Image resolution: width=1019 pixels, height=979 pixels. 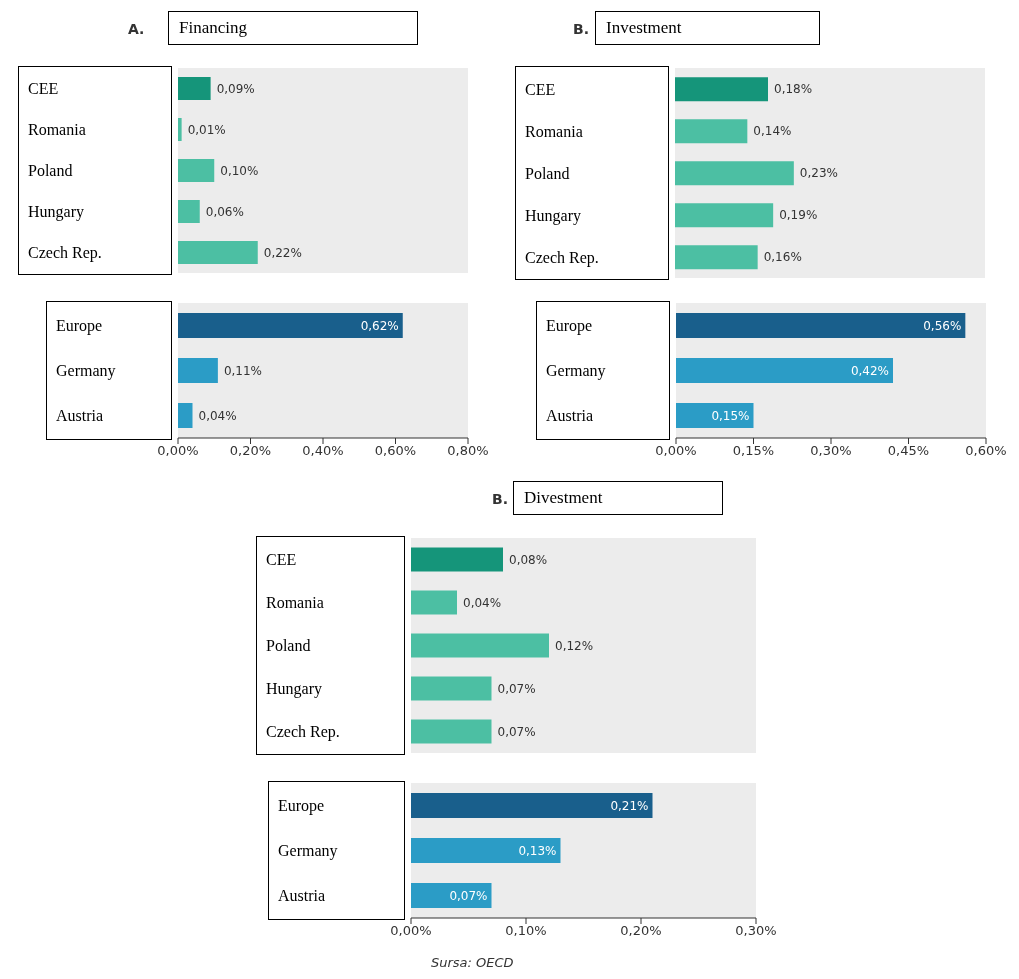 I want to click on x-tick-label: 0,80%, so click(x=468, y=451).